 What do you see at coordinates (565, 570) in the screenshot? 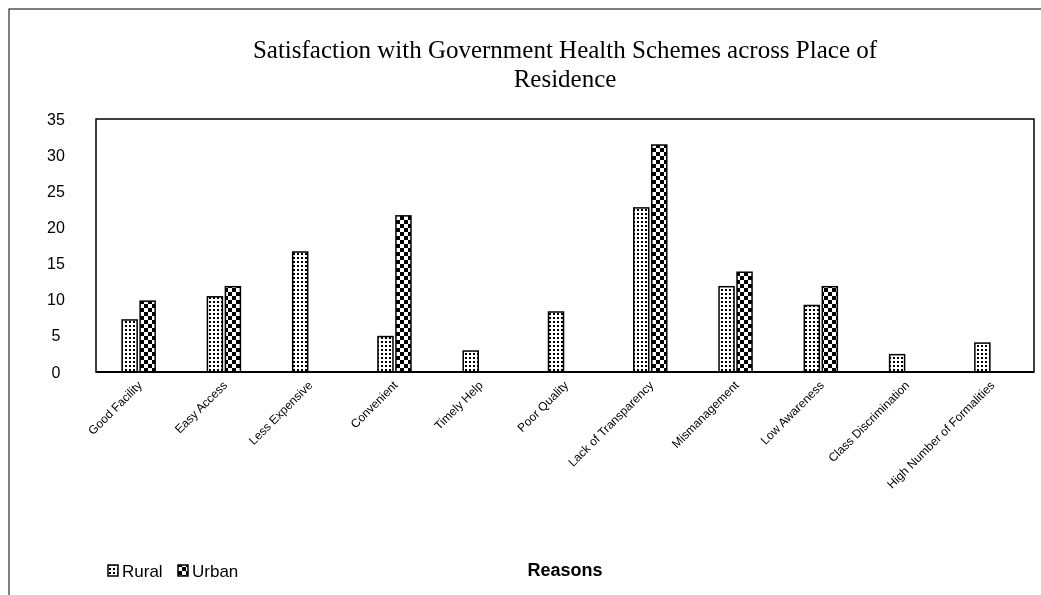
I see `x-axis-title: Reasons` at bounding box center [565, 570].